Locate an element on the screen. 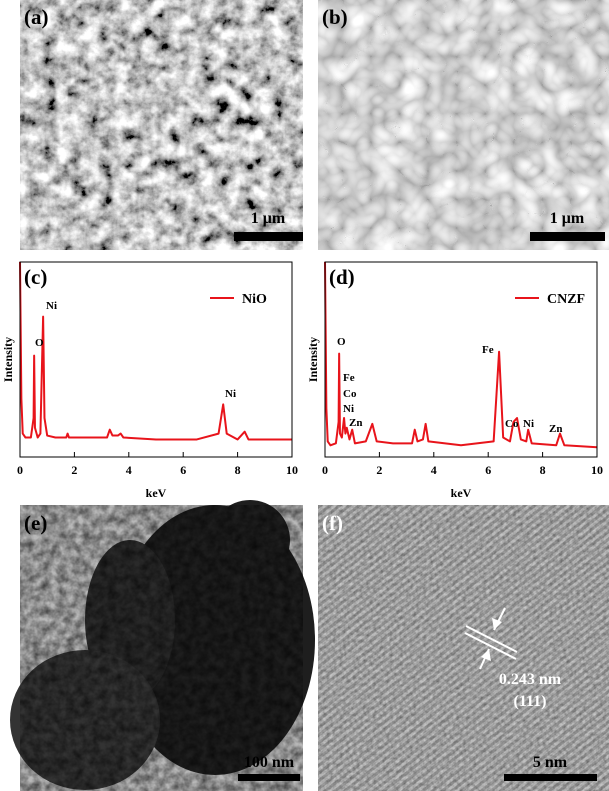 The height and width of the screenshot is (791, 609). panel-label: (c) is located at coordinates (35, 277).